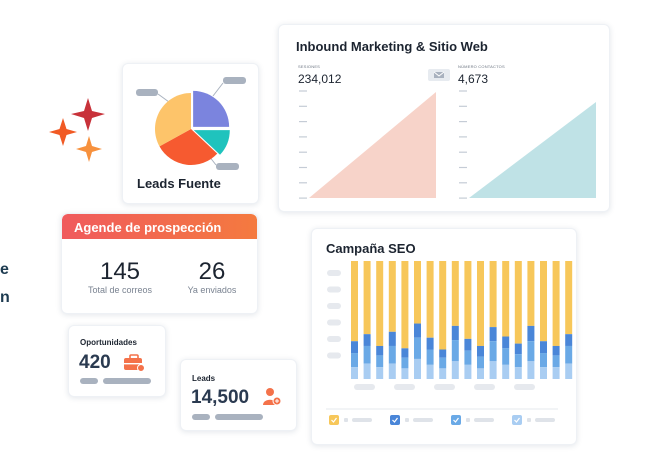  What do you see at coordinates (473, 79) in the screenshot?
I see `contacts-value: 4,673` at bounding box center [473, 79].